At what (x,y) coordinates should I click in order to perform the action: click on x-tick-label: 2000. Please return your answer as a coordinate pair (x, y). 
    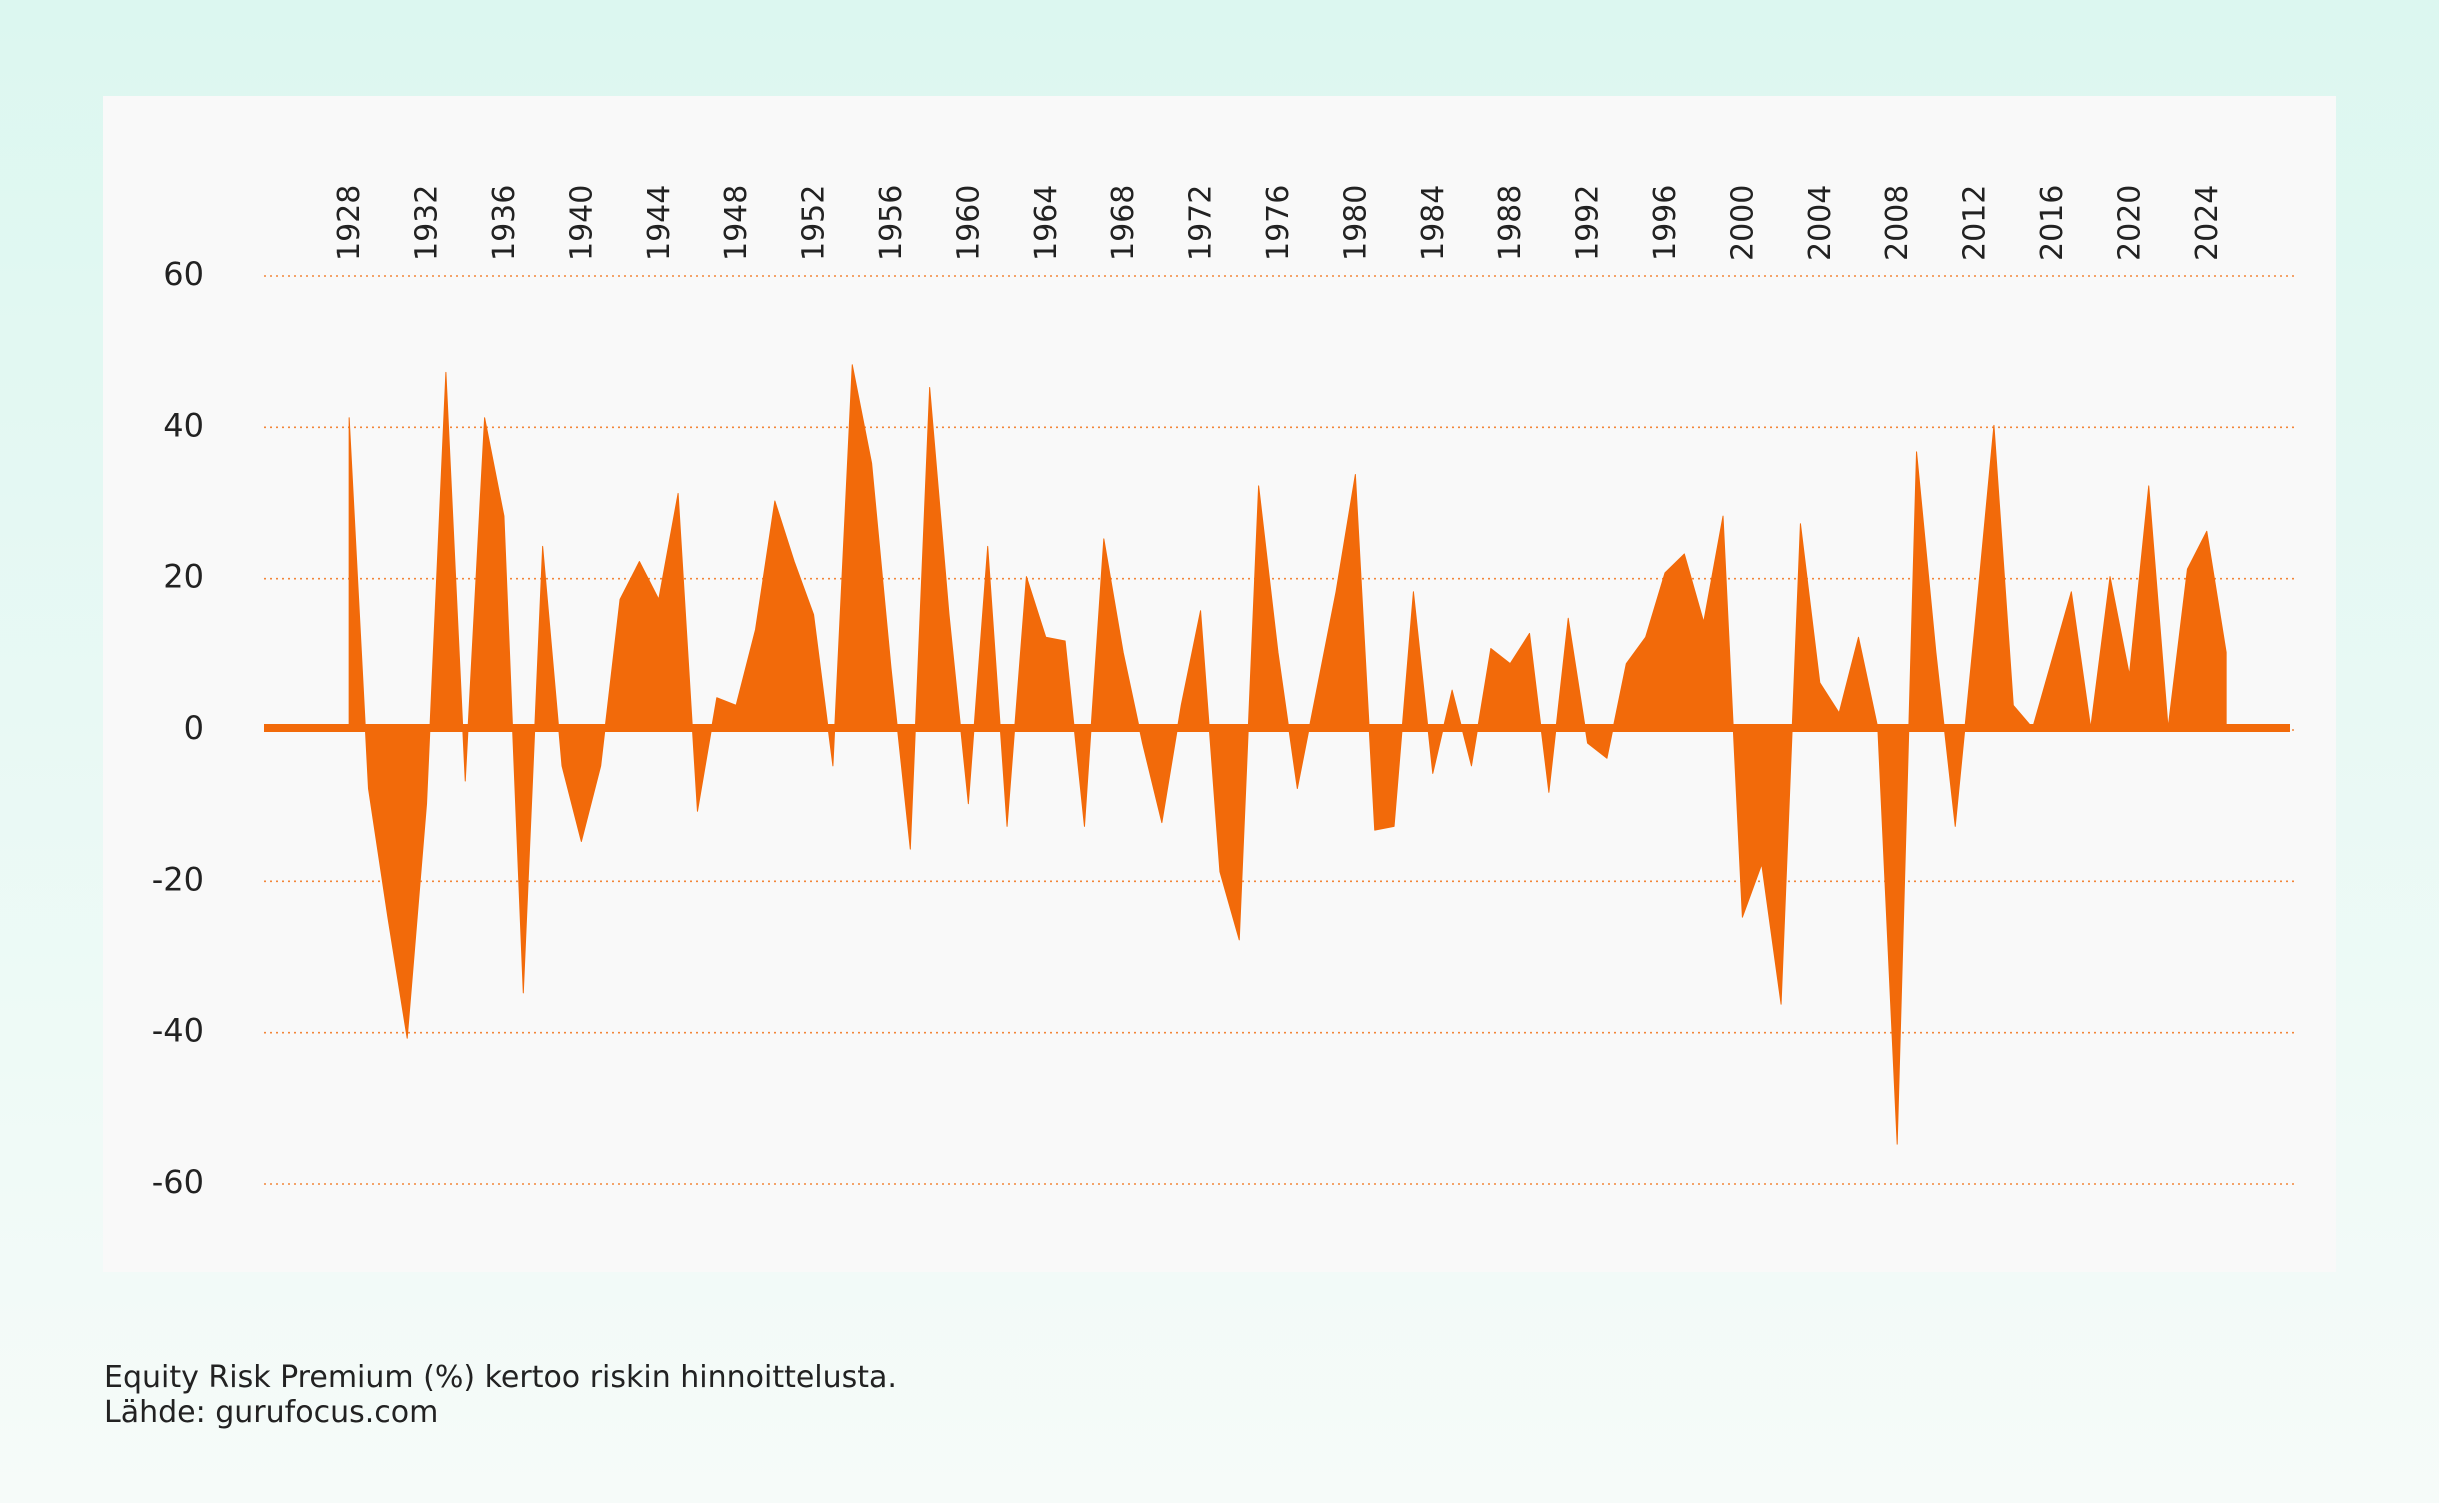
    Looking at the image, I should click on (1742, 223).